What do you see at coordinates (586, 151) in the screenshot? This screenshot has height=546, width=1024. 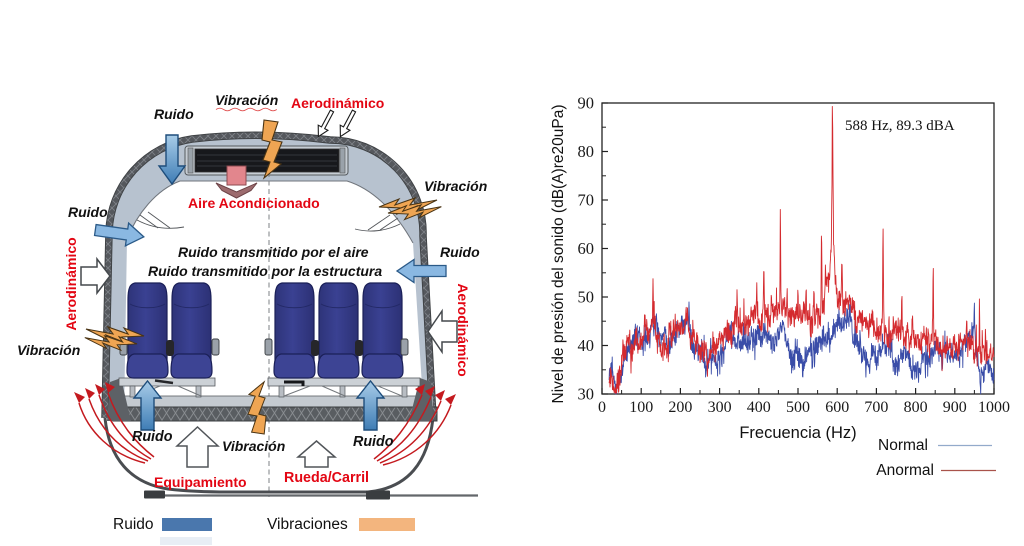 I see `svg-text: 80` at bounding box center [586, 151].